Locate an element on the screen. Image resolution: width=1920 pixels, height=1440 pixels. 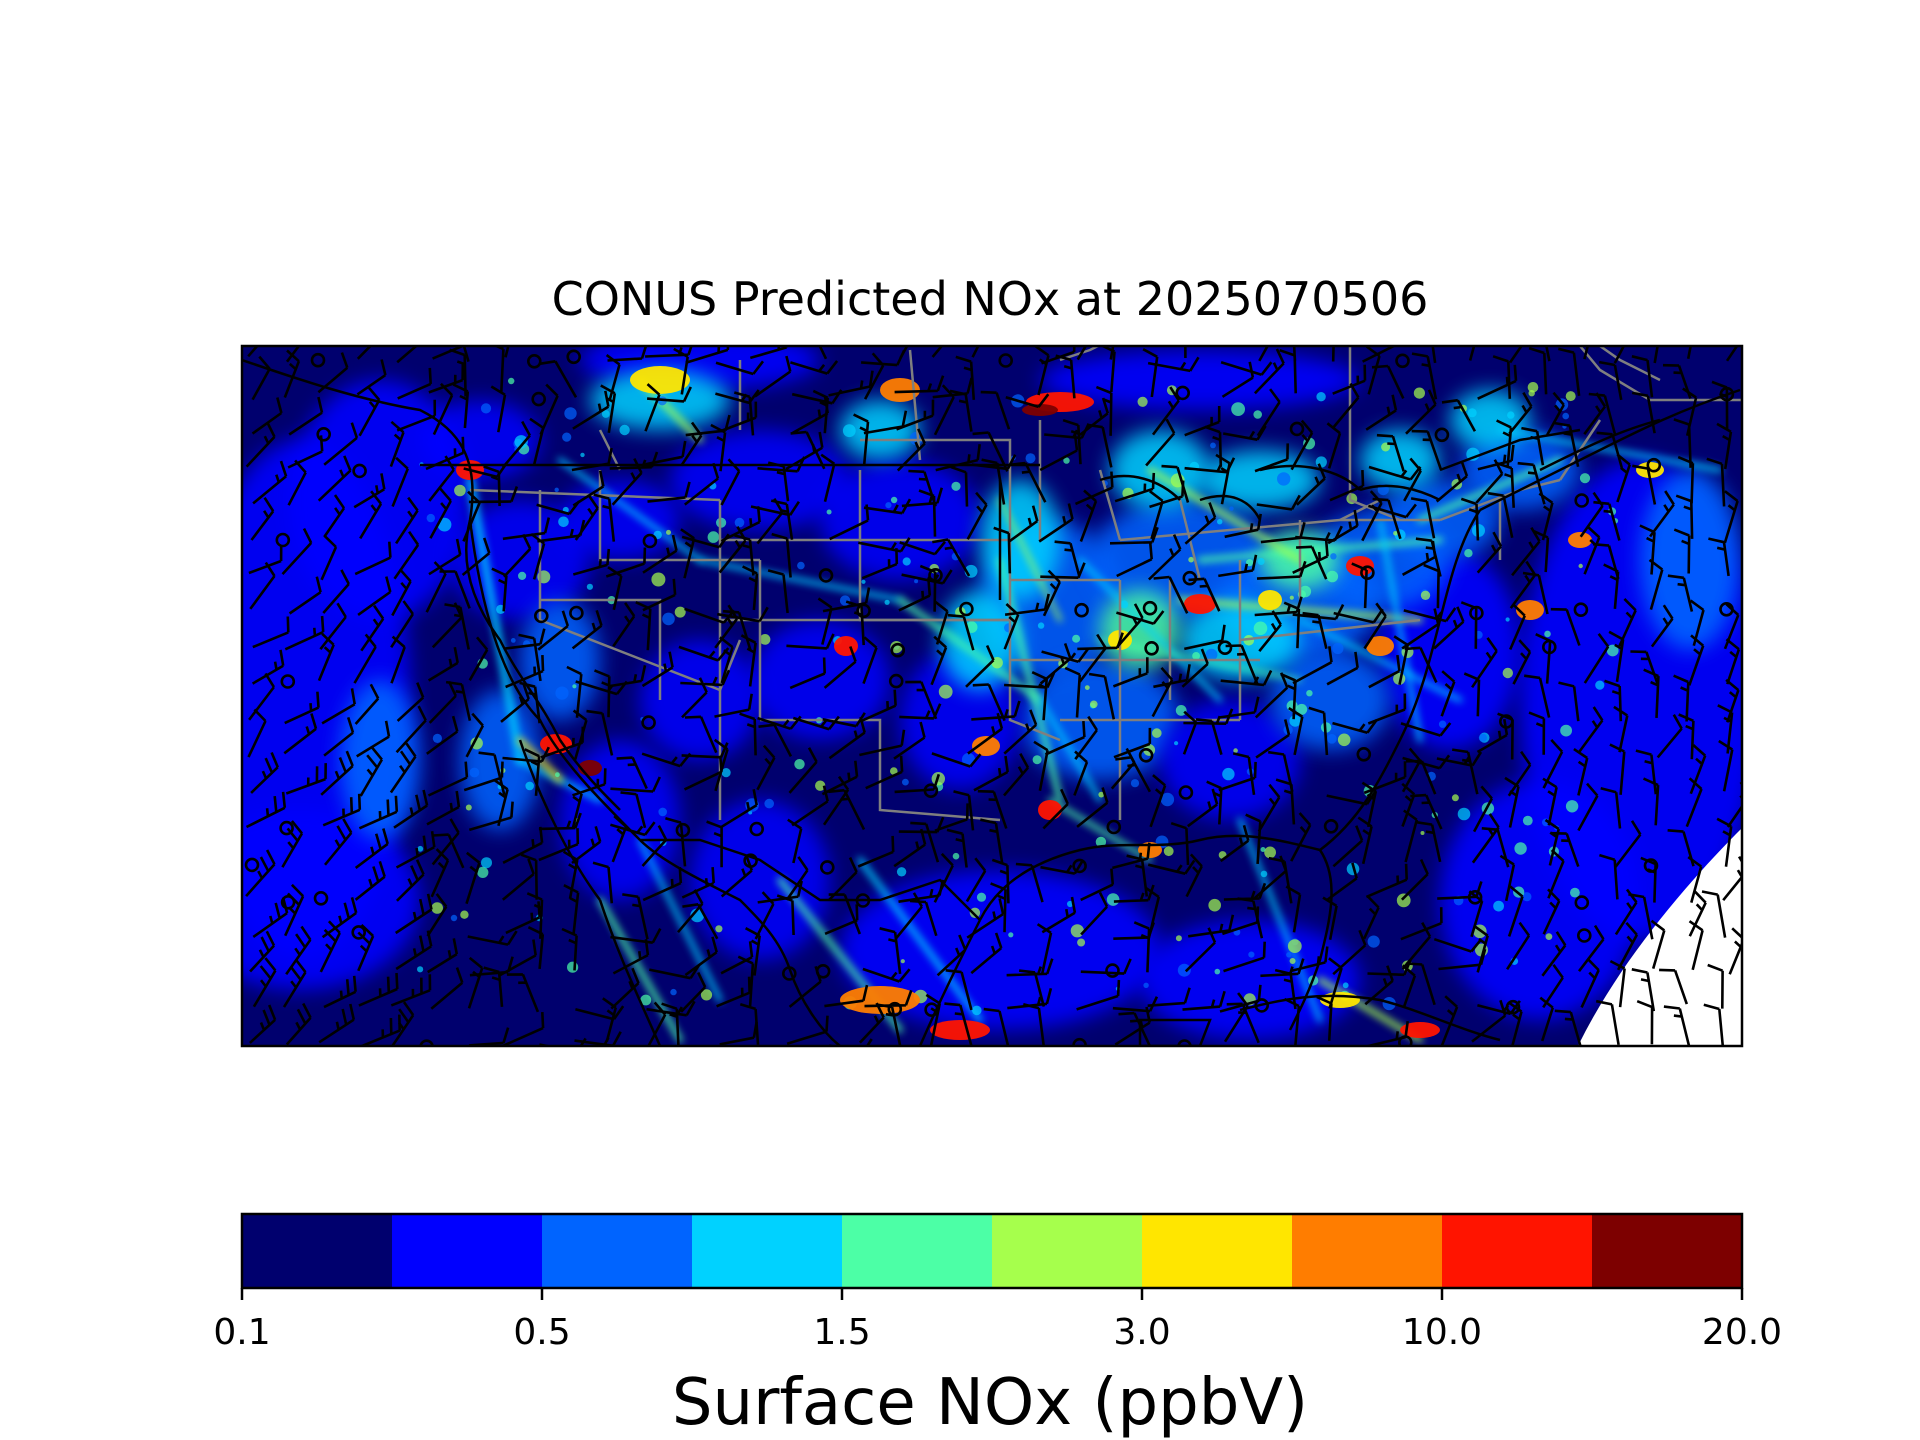
colorbar-tick-label: 1.5 is located at coordinates (842, 1332).